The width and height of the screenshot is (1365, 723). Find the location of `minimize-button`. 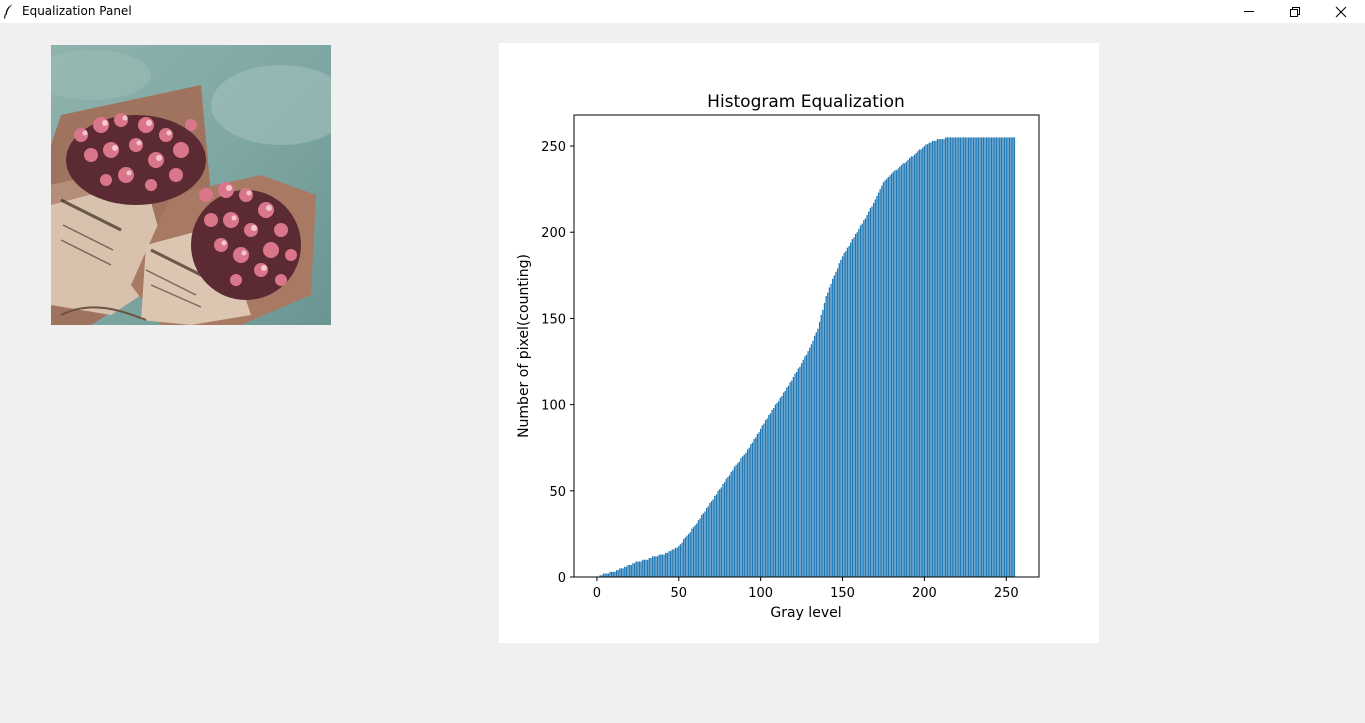

minimize-button is located at coordinates (1249, 11).